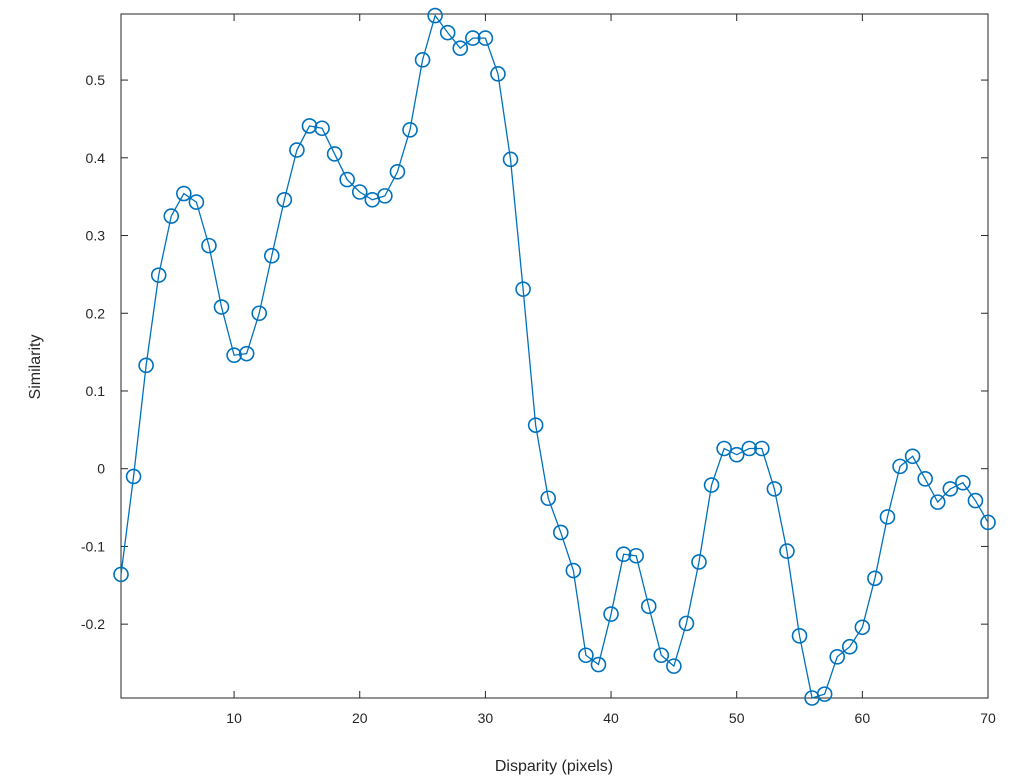  Describe the element at coordinates (96, 236) in the screenshot. I see `y-tick-label: 0.3` at that location.